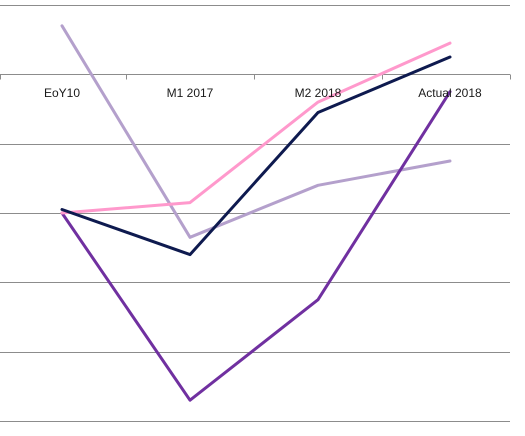 The height and width of the screenshot is (436, 525). What do you see at coordinates (450, 93) in the screenshot?
I see `category-label-3: Actual 2018` at bounding box center [450, 93].